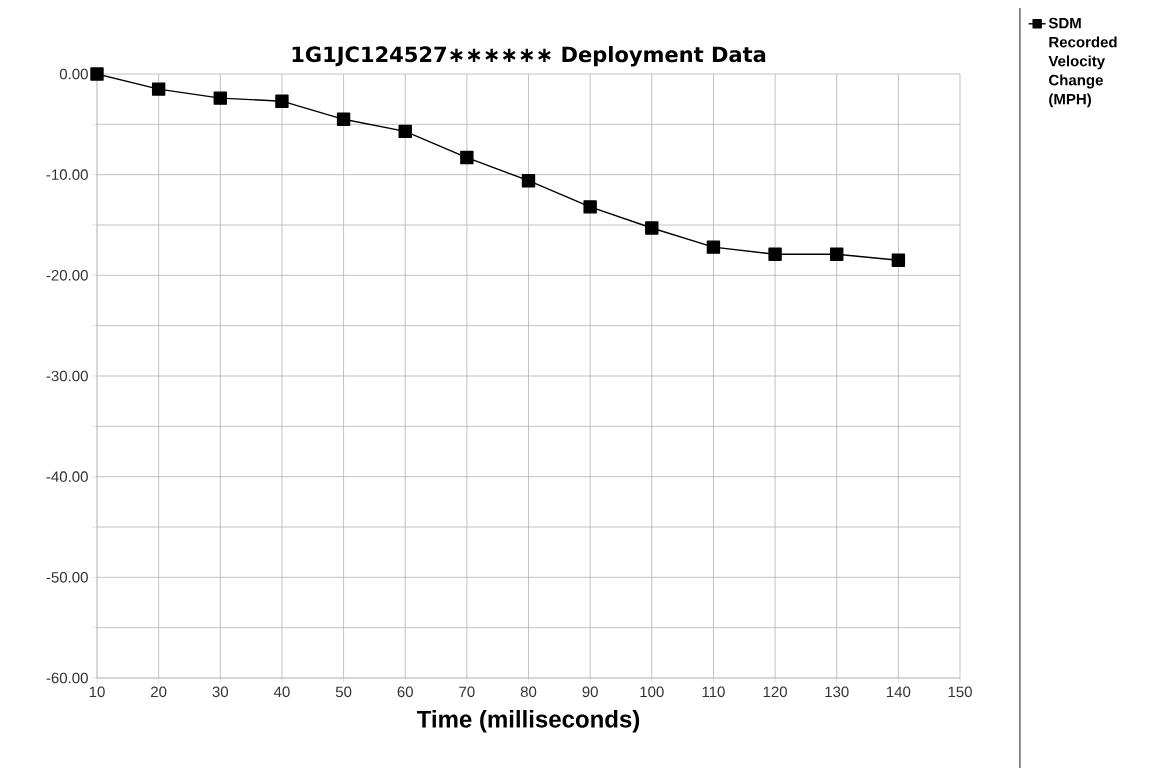 The height and width of the screenshot is (768, 1161). Describe the element at coordinates (775, 692) in the screenshot. I see `x-tick-label: 120` at that location.